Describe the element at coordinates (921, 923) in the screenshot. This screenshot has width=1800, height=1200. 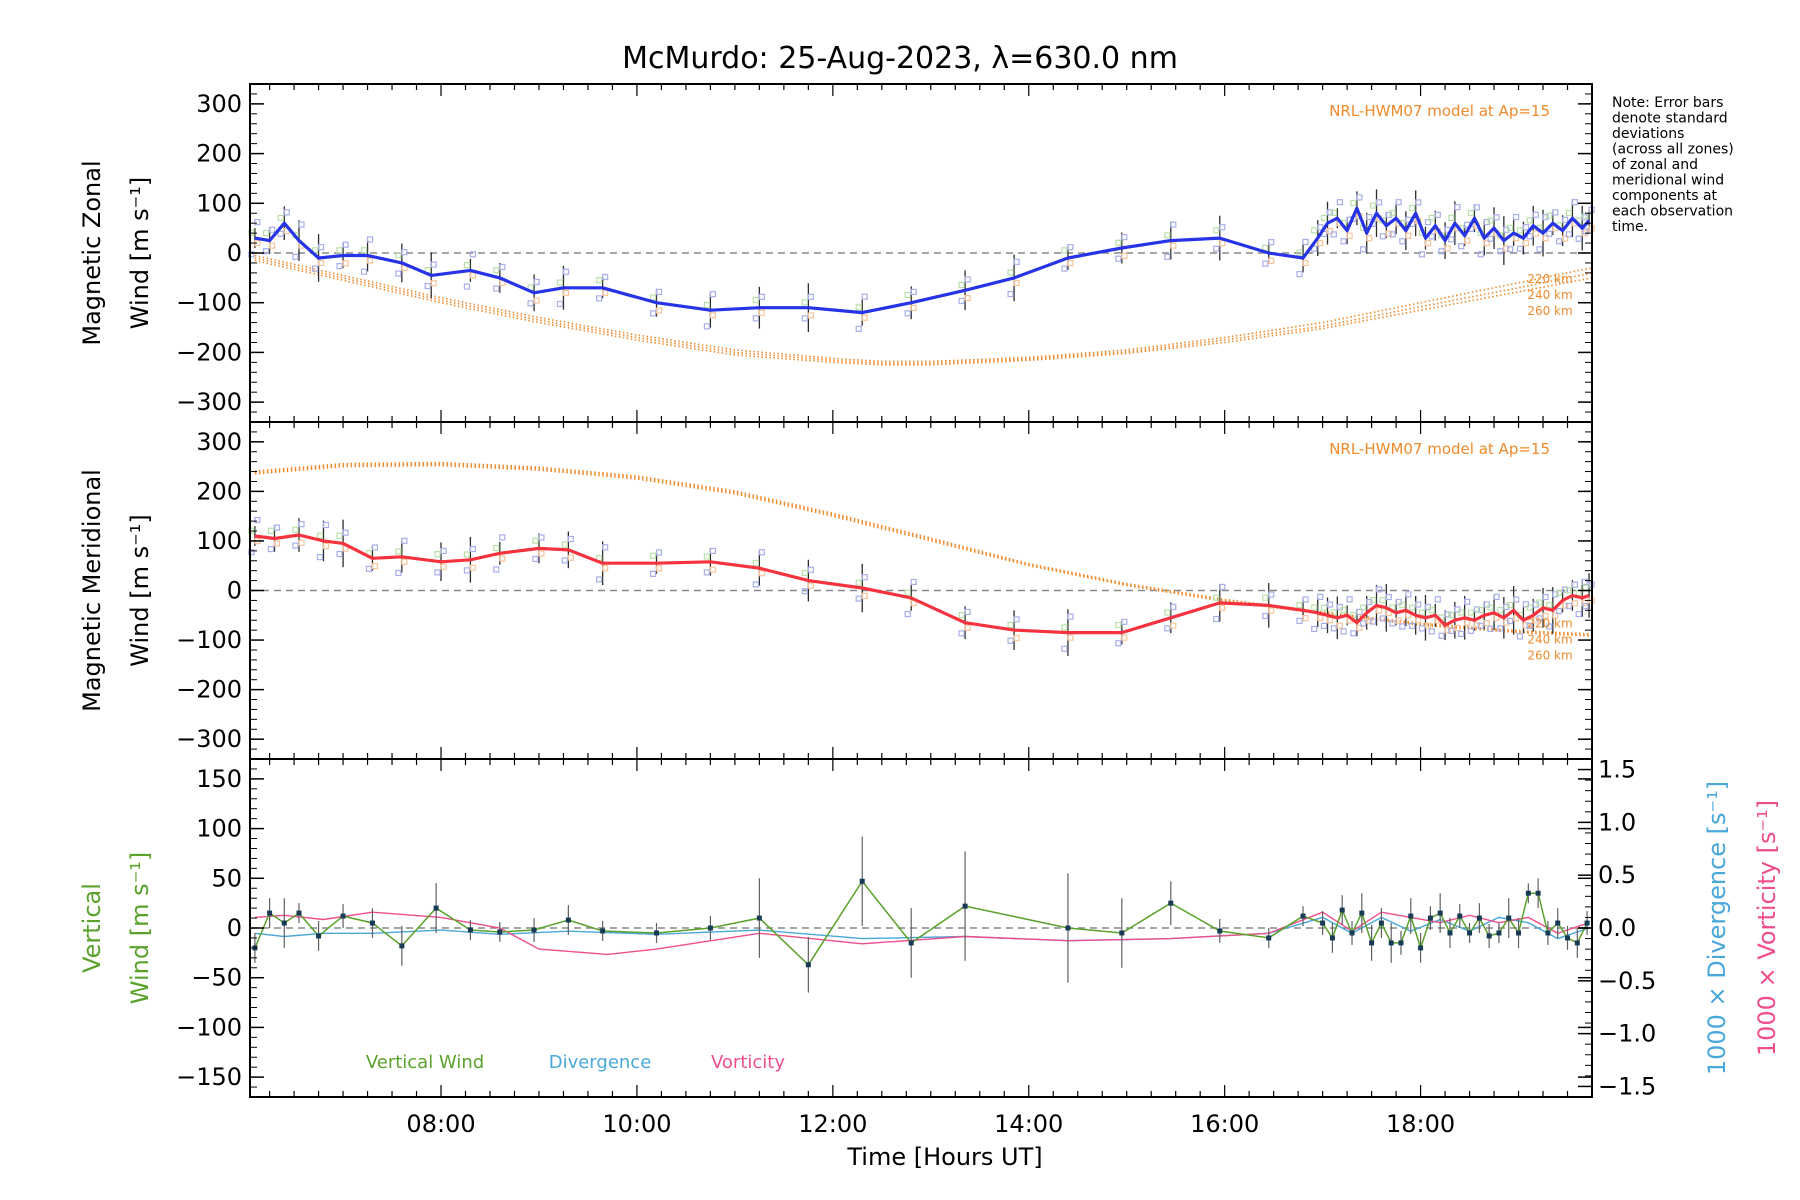
I see `vertical-wind-line` at that location.